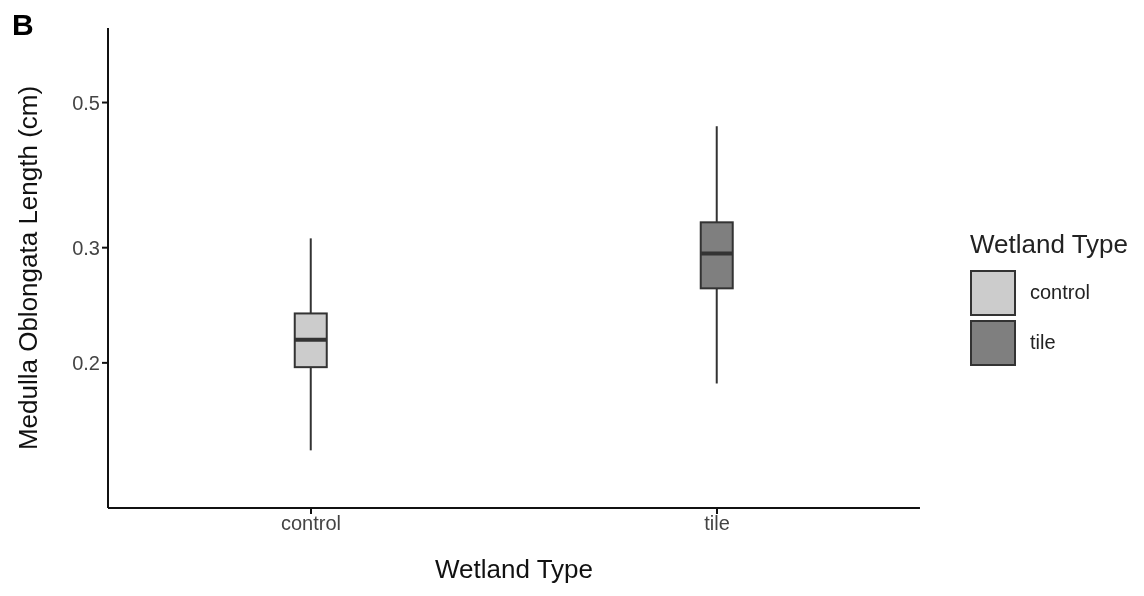 The width and height of the screenshot is (1144, 596). What do you see at coordinates (86, 362) in the screenshot?
I see `y-tick-label: 0.2` at bounding box center [86, 362].